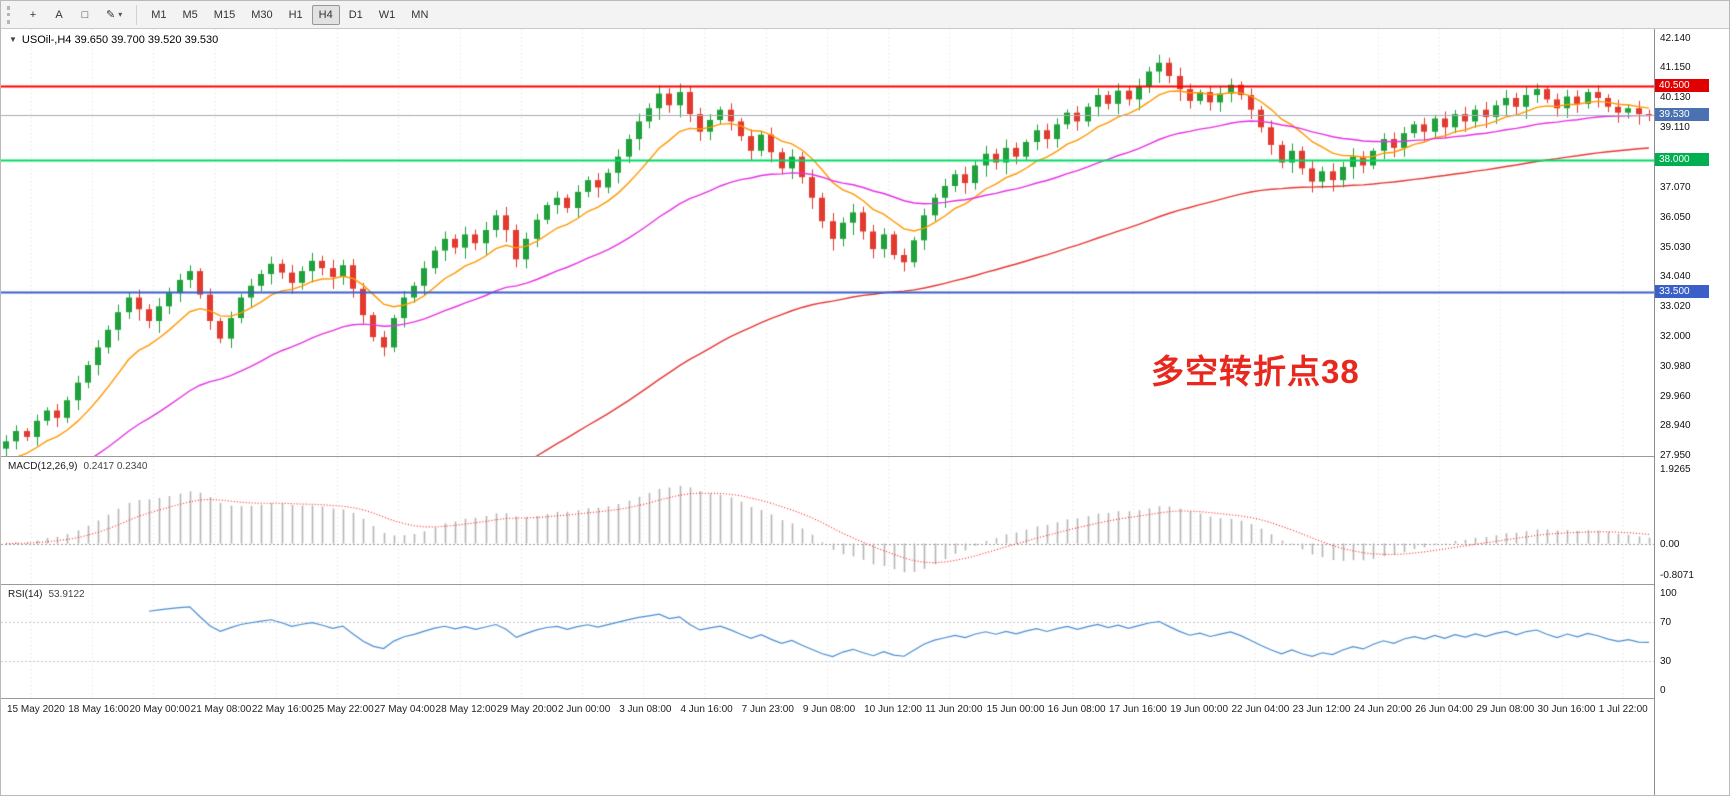 This screenshot has width=1730, height=796. I want to click on rsi-axis-tick: 30, so click(1666, 661).